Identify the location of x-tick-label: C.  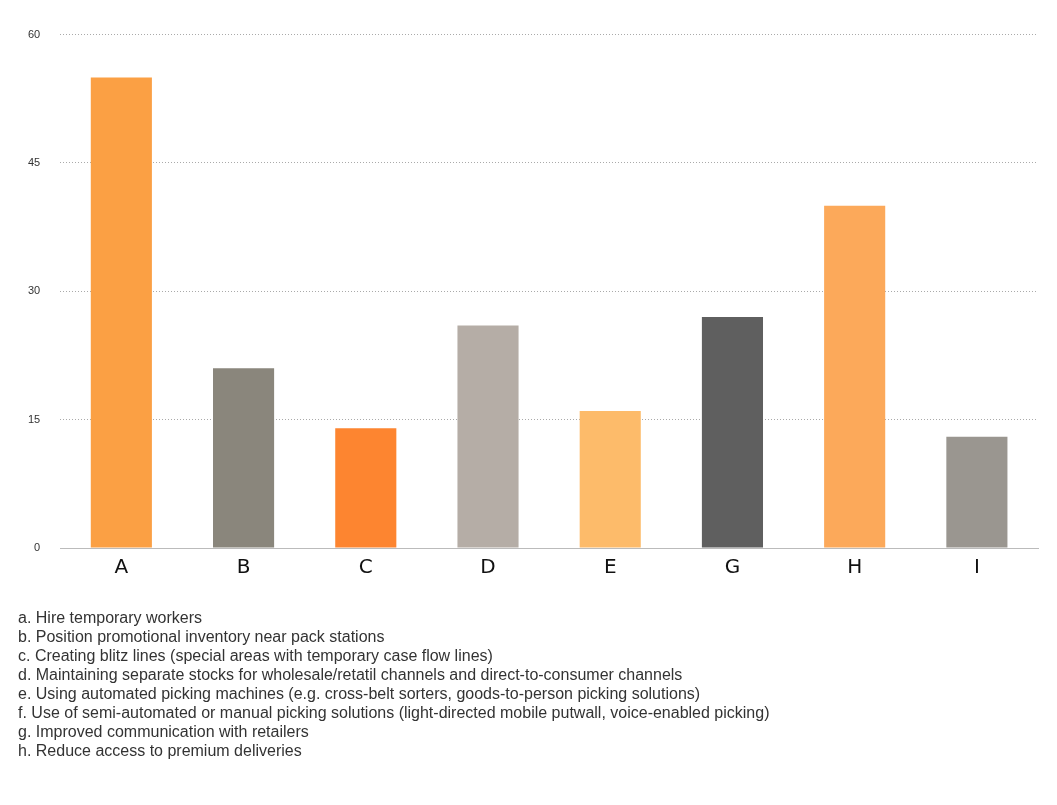
(365, 566).